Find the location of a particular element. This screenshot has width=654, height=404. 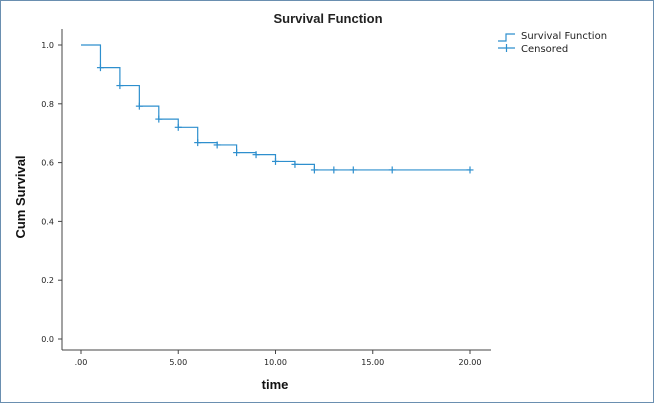

y-tick-label: 1.0 is located at coordinates (47, 45).